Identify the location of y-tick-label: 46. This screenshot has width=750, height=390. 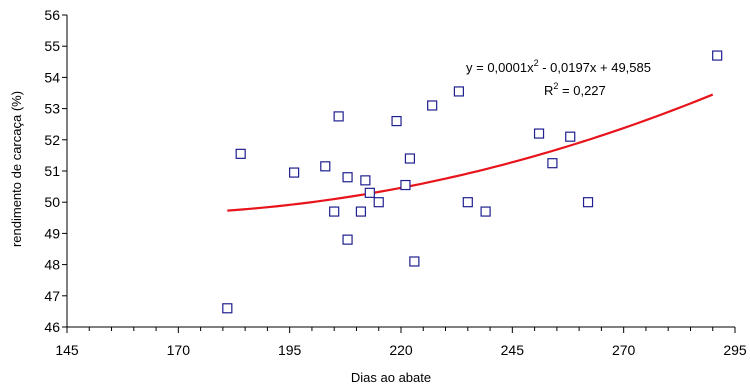
(52, 327).